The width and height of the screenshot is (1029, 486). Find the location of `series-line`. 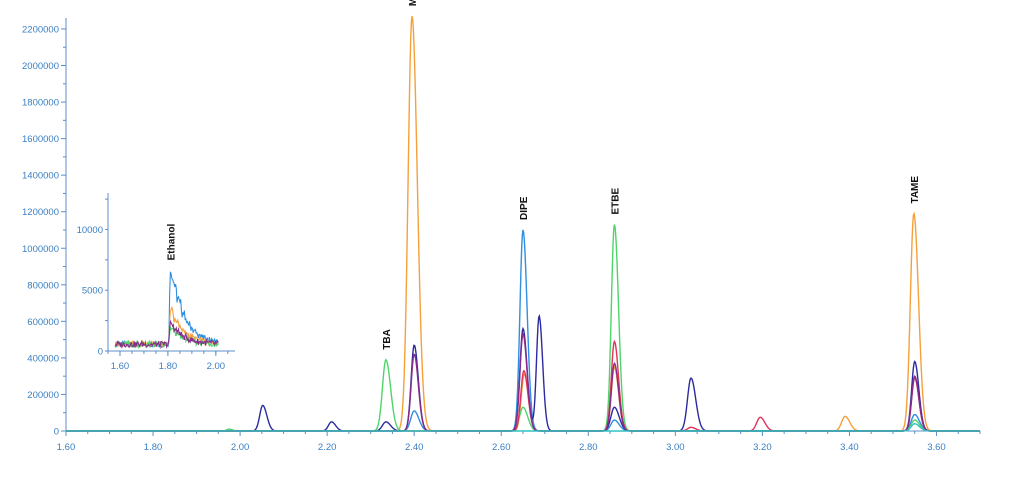

series-line is located at coordinates (523, 427).